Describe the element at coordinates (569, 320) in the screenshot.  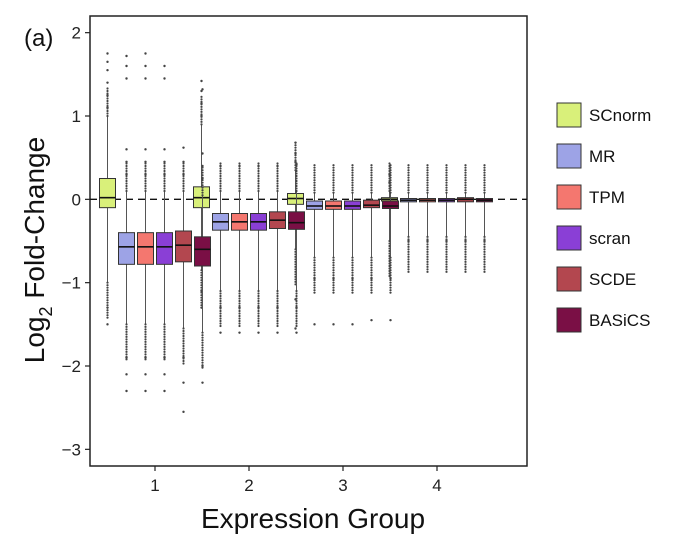
I see `legend-swatch-basics` at that location.